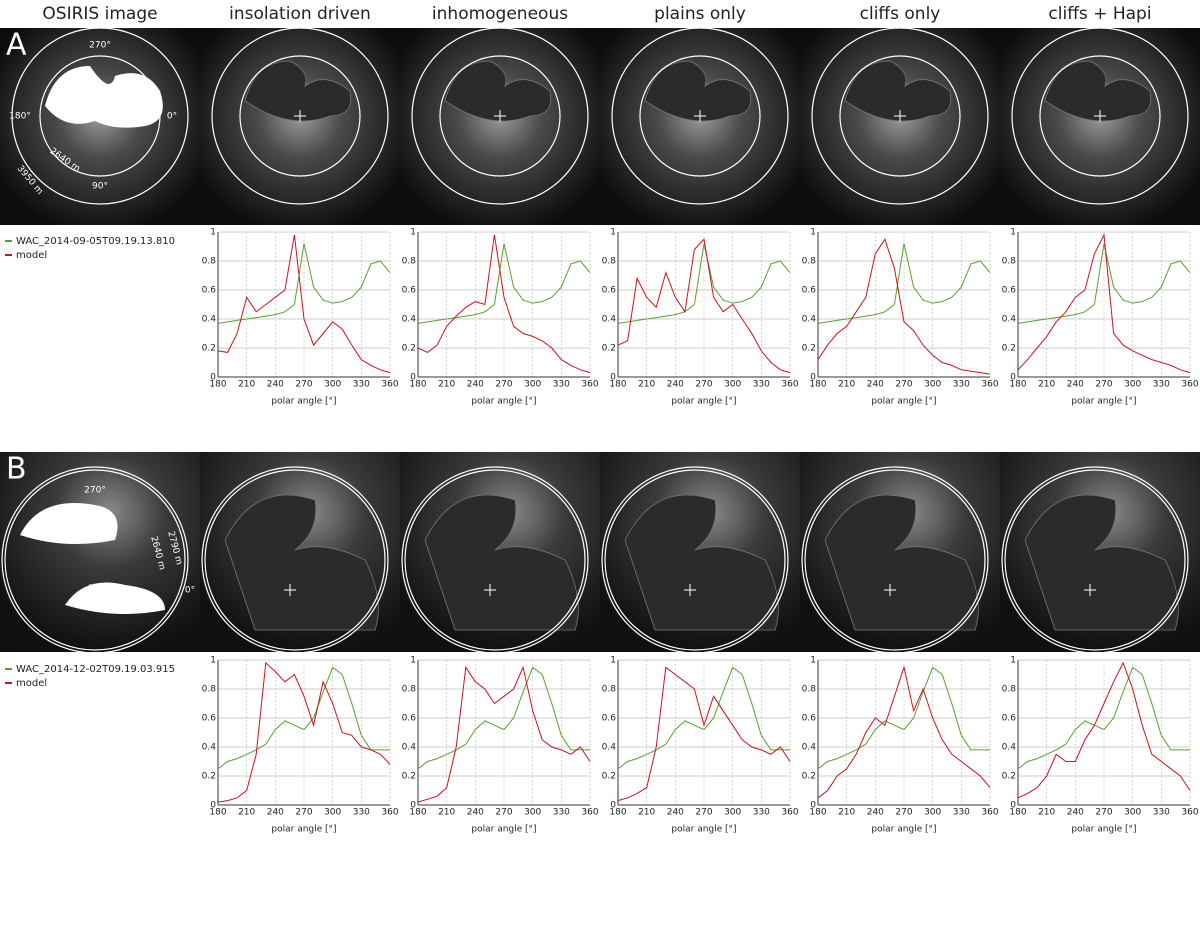  I want to click on column-header: insolation driven, so click(300, 14).